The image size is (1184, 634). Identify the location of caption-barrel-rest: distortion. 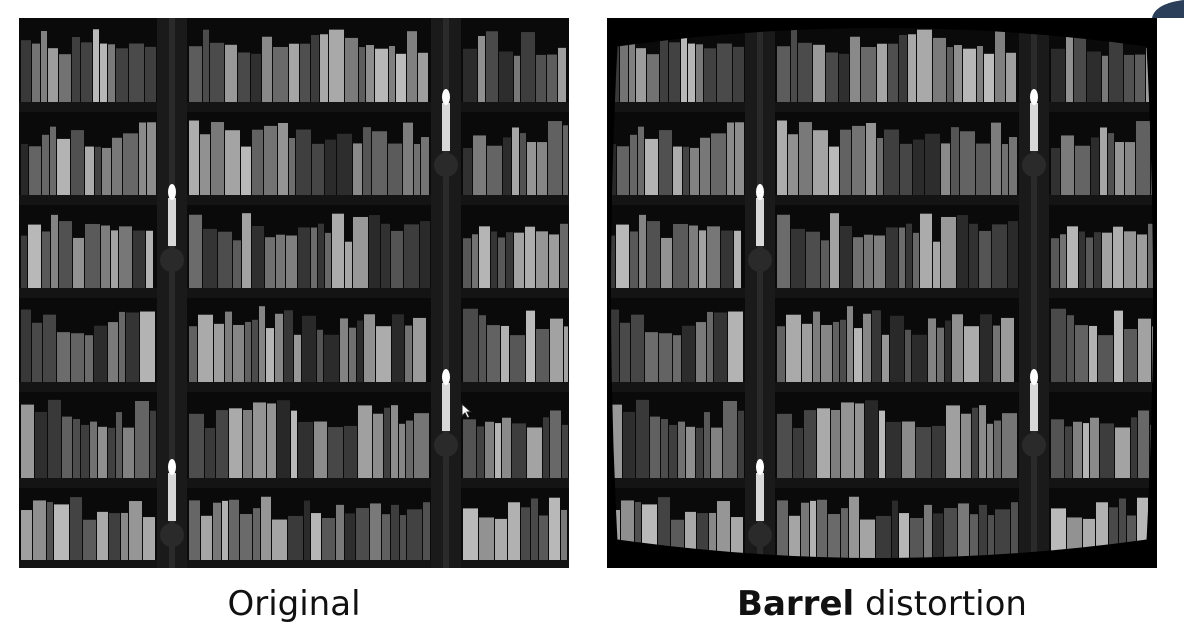
(940, 604).